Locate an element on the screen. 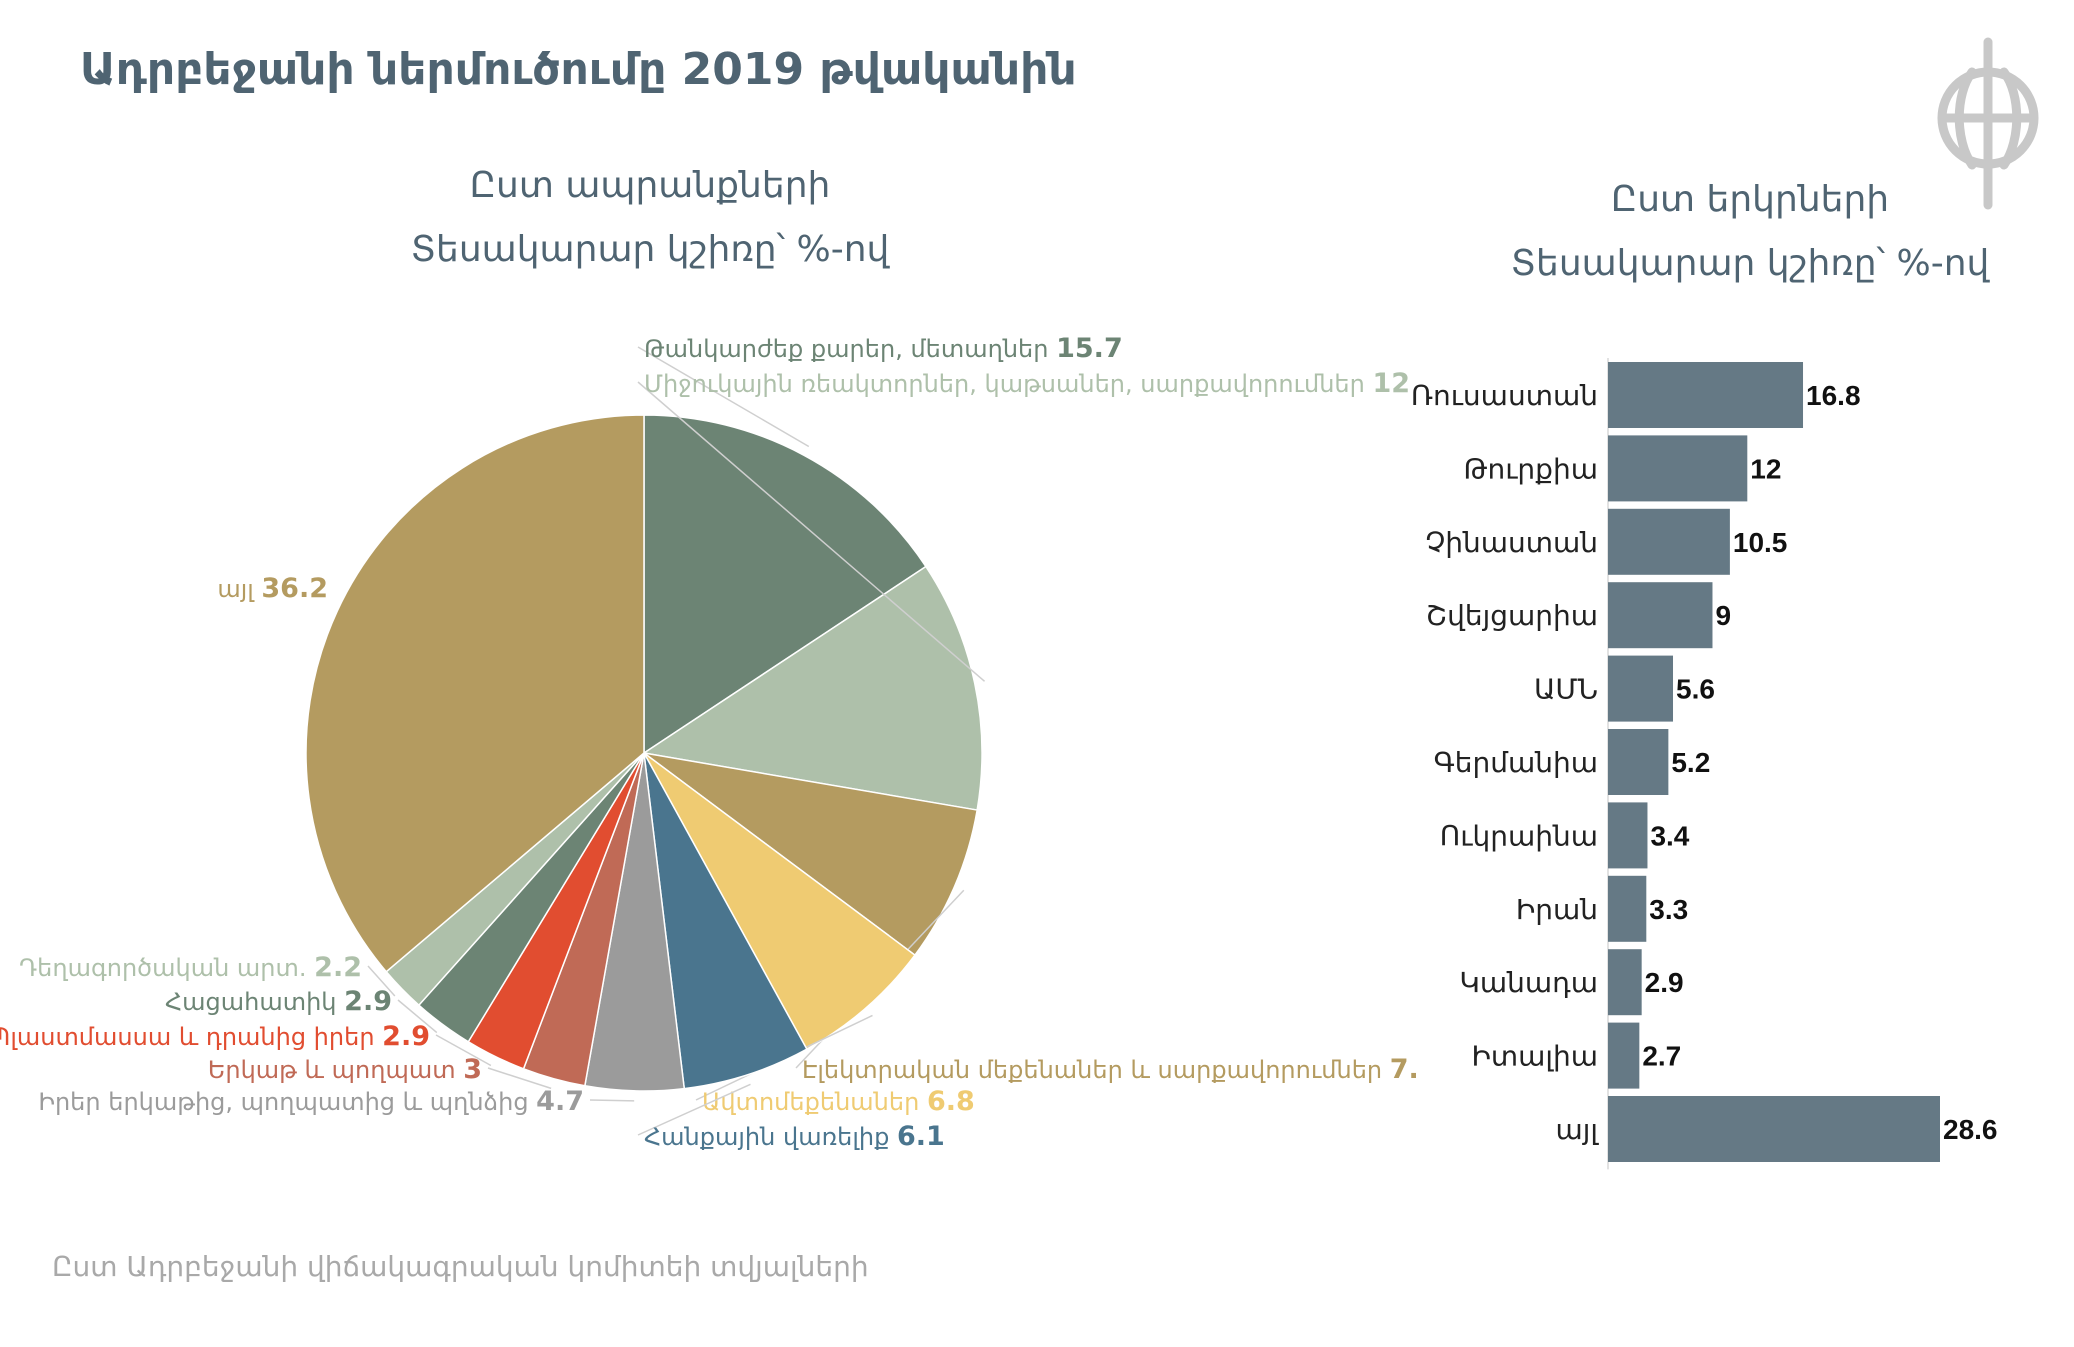 This screenshot has height=1347, width=2074. bar-category-label: Թուրքիա is located at coordinates (1530, 468).